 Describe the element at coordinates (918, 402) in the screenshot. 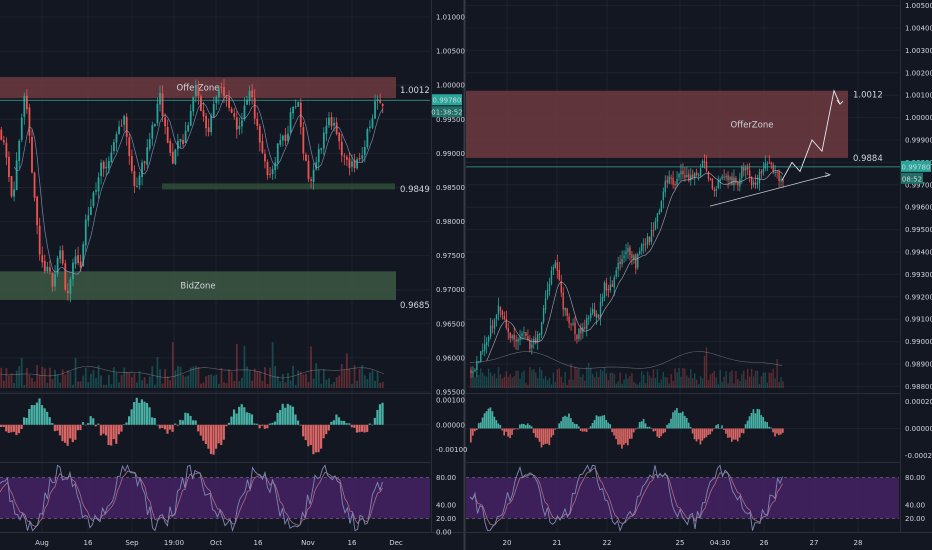

I see `macd-tick-label: 0.00020` at that location.